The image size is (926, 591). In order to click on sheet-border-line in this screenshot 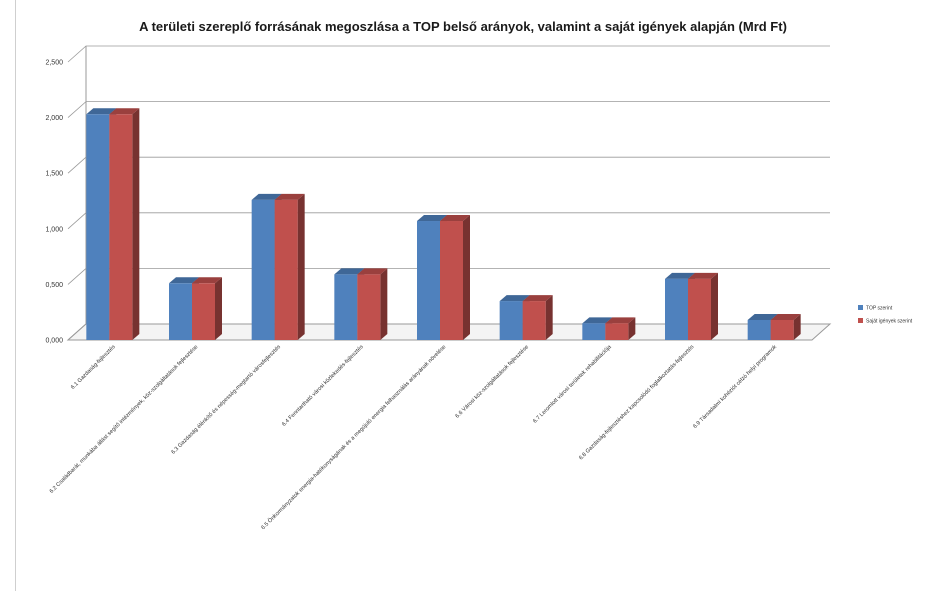, I will do `click(15, 295)`.